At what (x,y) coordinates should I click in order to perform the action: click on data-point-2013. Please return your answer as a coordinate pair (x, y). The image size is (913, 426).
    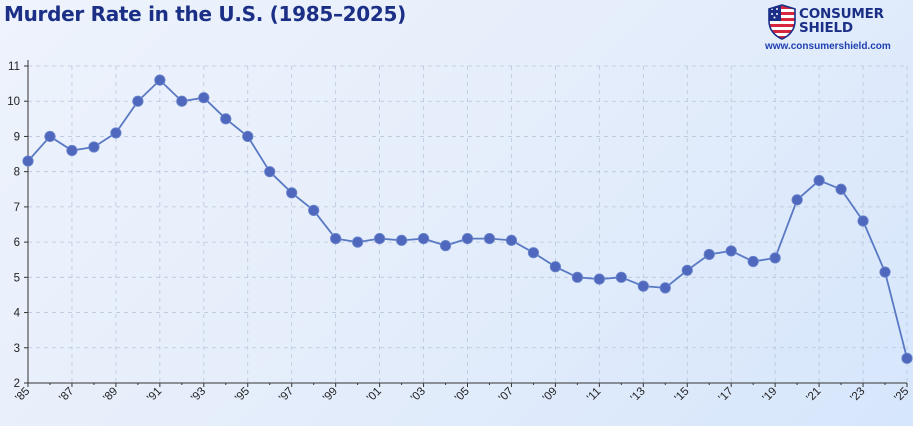
    Looking at the image, I should click on (643, 286).